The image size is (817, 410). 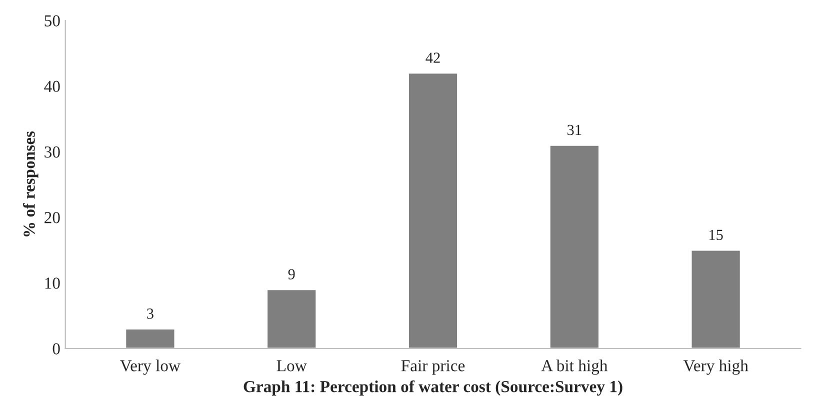 I want to click on data-label: 42, so click(x=433, y=57).